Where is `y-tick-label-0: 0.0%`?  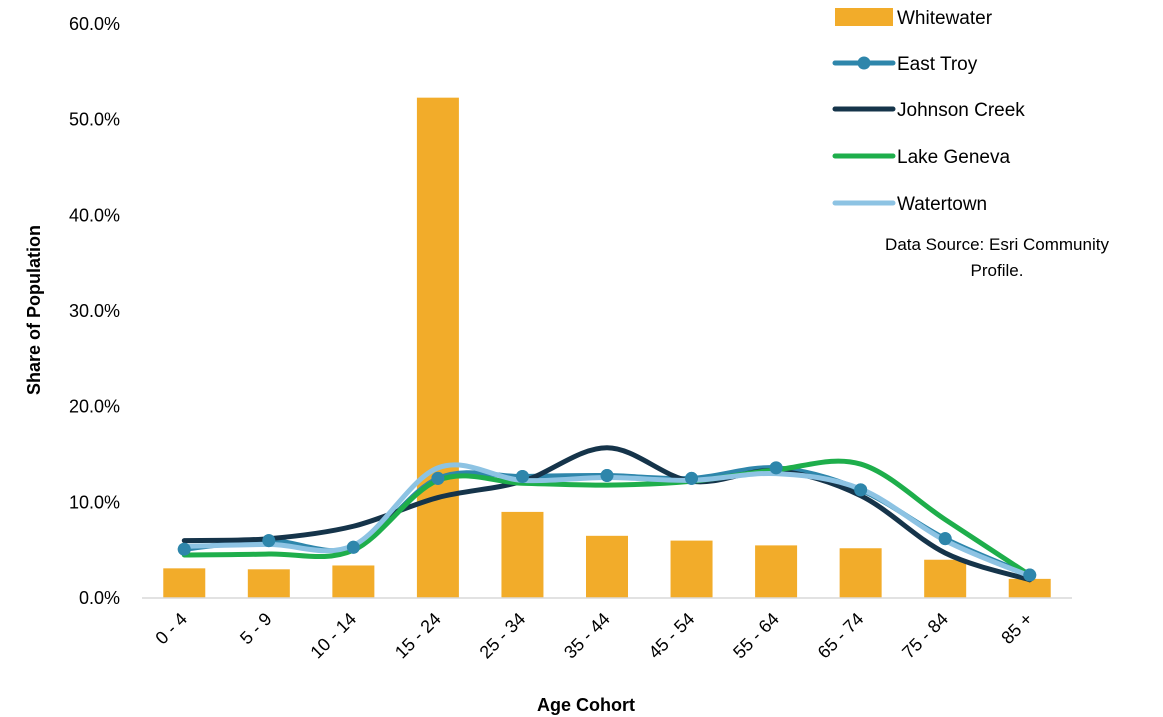 y-tick-label-0: 0.0% is located at coordinates (99, 598).